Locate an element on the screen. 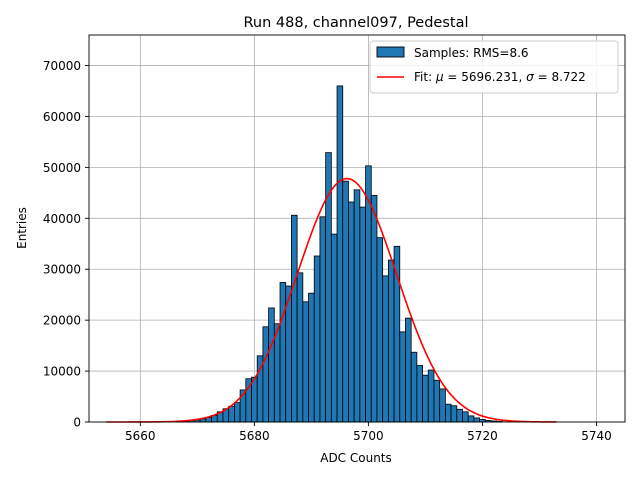 The image size is (640, 480). x-tick-label: 5660 is located at coordinates (140, 436).